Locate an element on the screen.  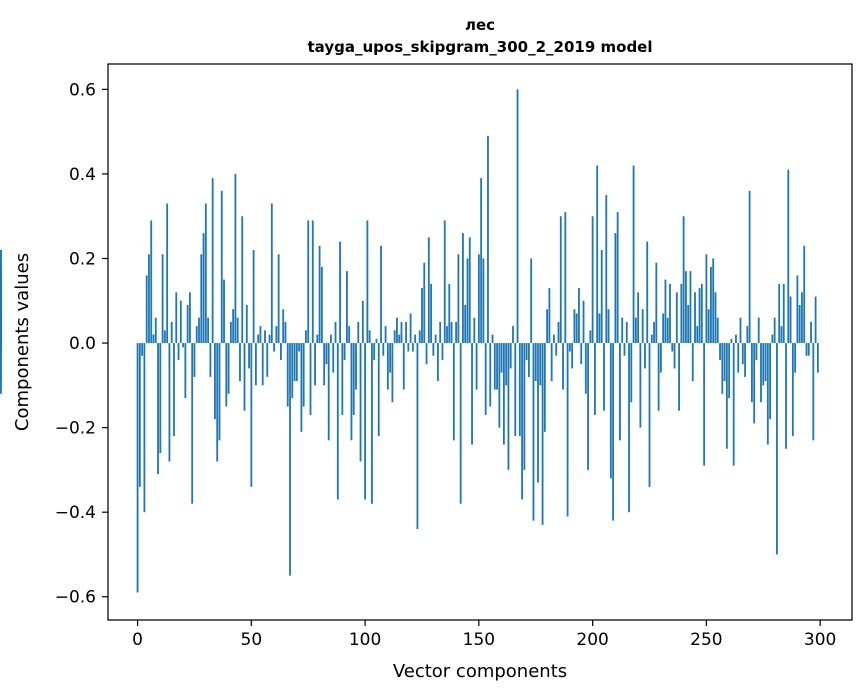
x-tick-label: 0 is located at coordinates (137, 640).